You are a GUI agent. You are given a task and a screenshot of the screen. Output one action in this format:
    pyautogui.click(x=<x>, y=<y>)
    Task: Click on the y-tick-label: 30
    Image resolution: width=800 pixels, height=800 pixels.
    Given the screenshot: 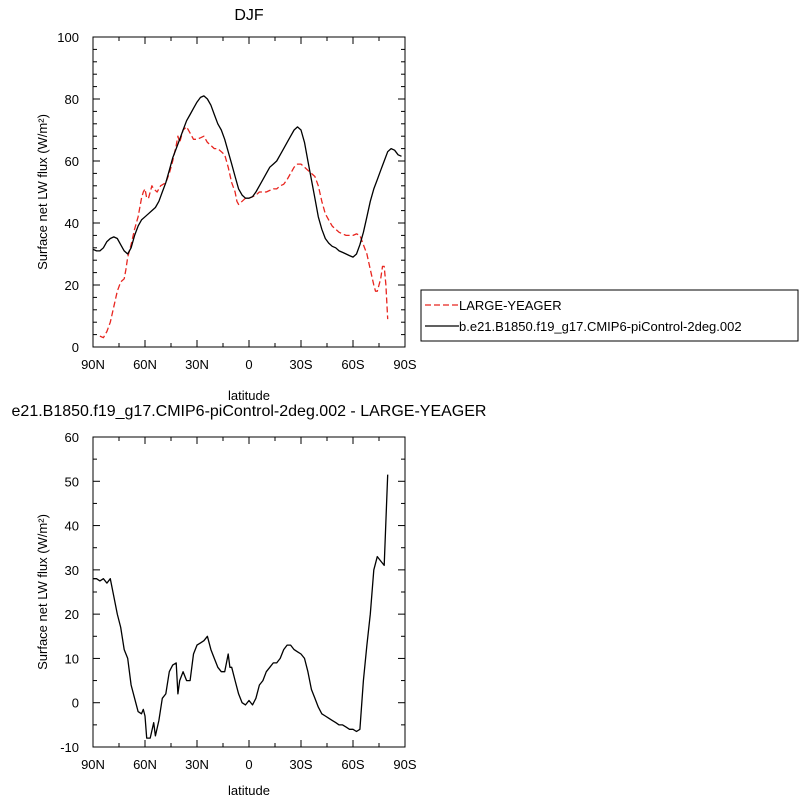 What is the action you would take?
    pyautogui.click(x=72, y=570)
    